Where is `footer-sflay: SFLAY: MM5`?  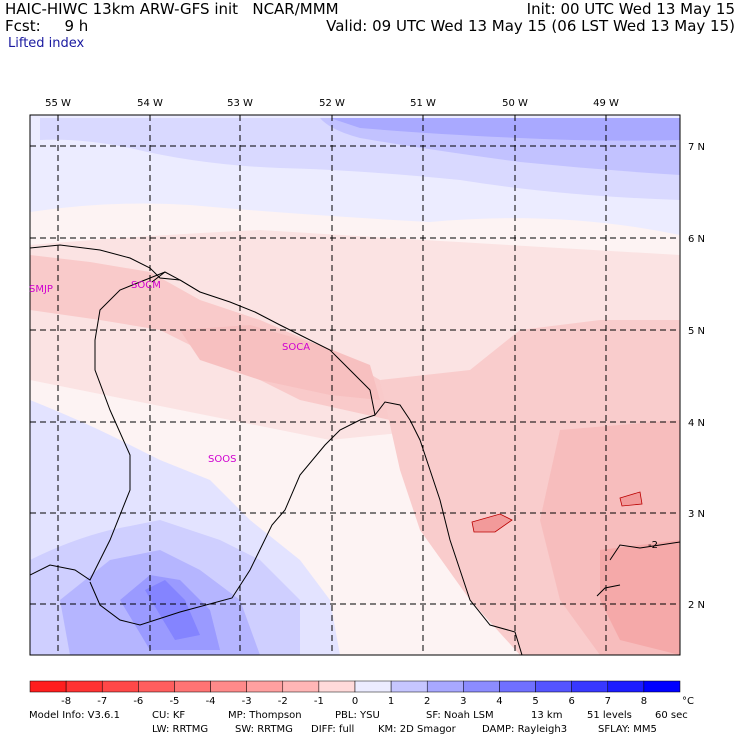 footer-sflay: SFLAY: MM5 is located at coordinates (627, 729).